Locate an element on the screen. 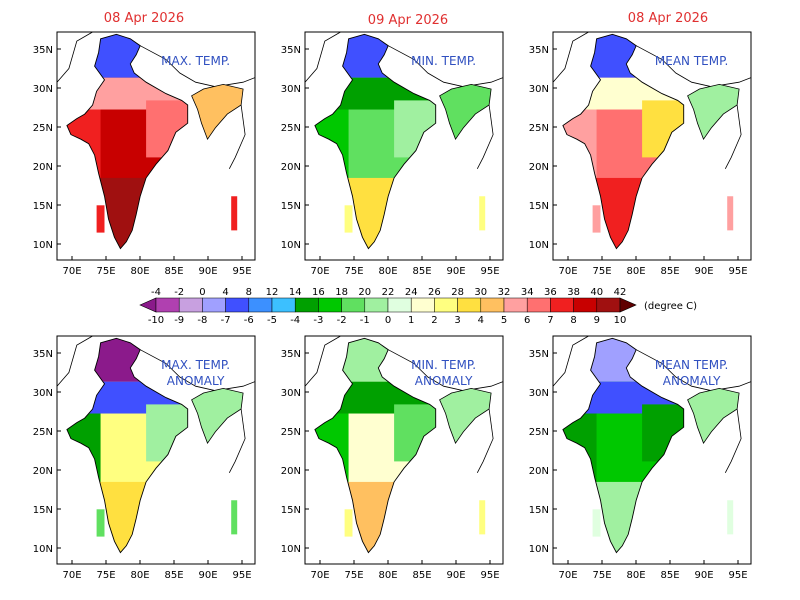  andaman-islands is located at coordinates (234, 517).